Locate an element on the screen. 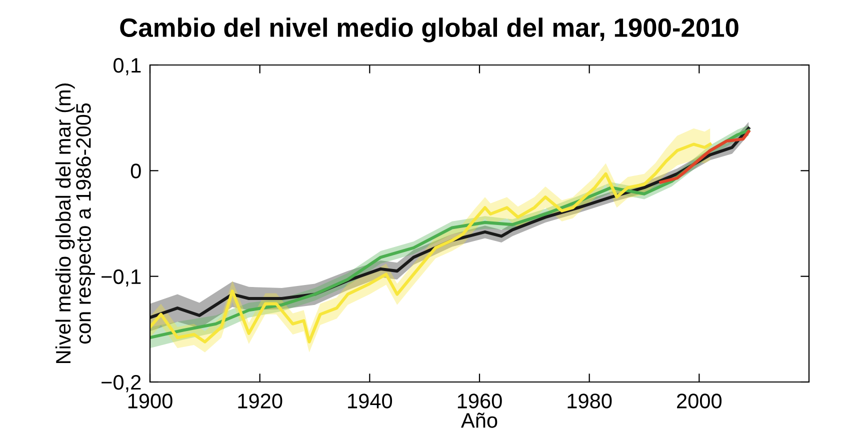 This screenshot has height=445, width=850. x-tick-label: 2000 is located at coordinates (699, 401).